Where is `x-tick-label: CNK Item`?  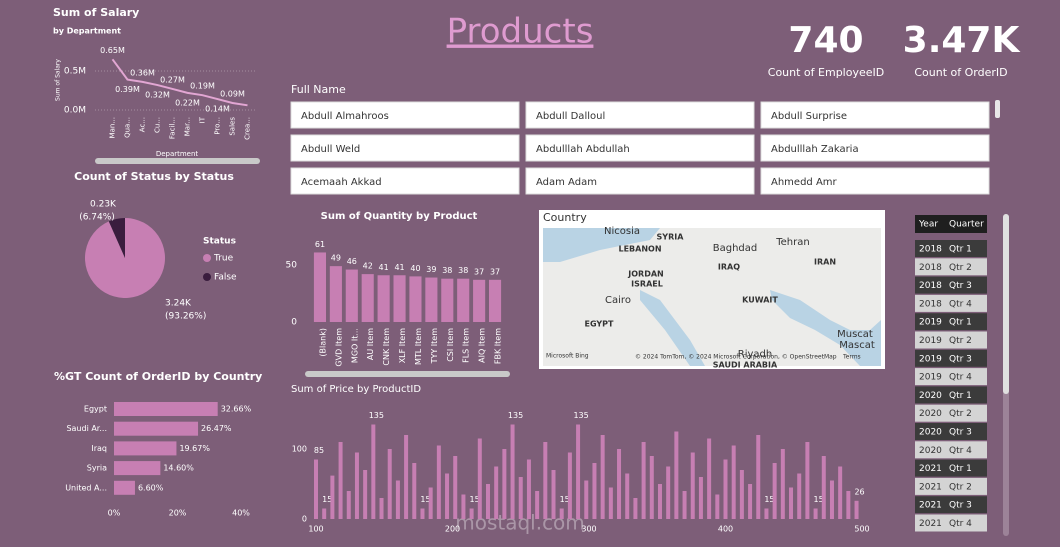
x-tick-label: CNK Item is located at coordinates (386, 347).